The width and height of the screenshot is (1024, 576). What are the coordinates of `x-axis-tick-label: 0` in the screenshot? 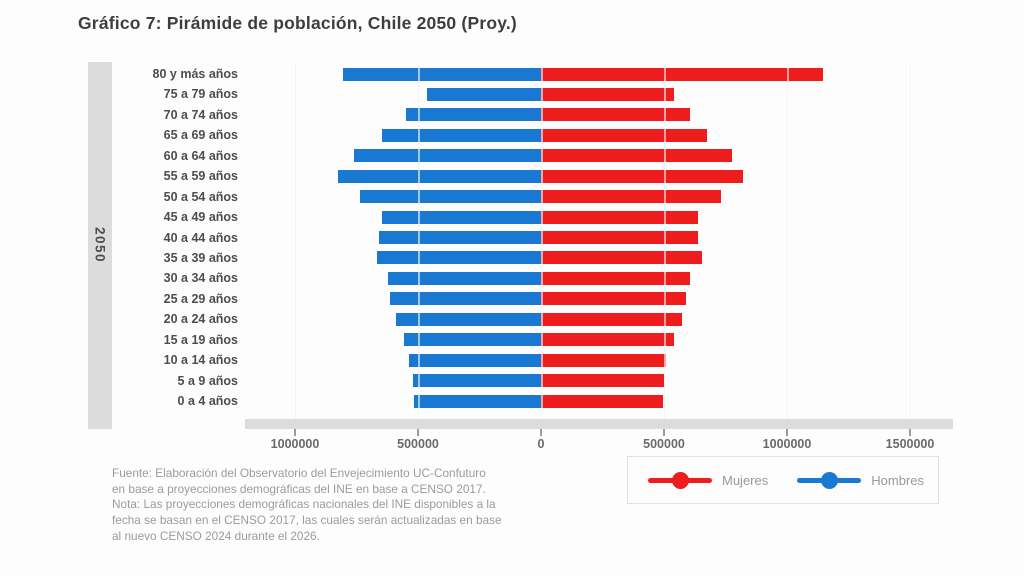 It's located at (541, 444).